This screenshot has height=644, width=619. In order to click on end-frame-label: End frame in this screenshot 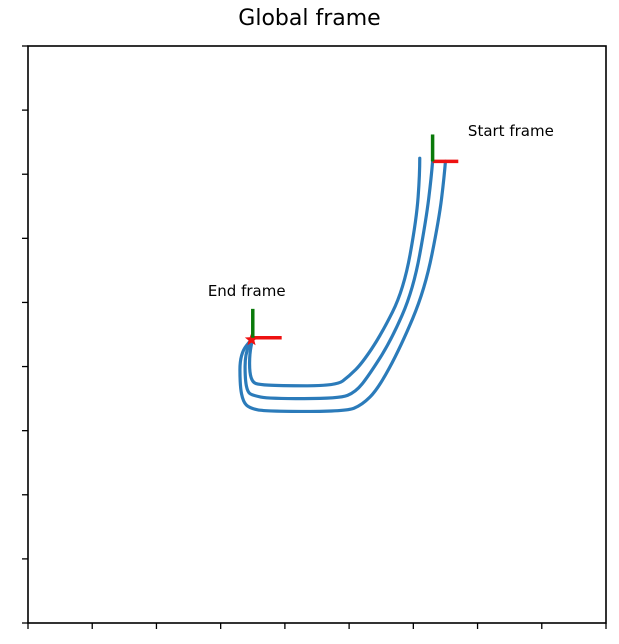, I will do `click(247, 291)`.